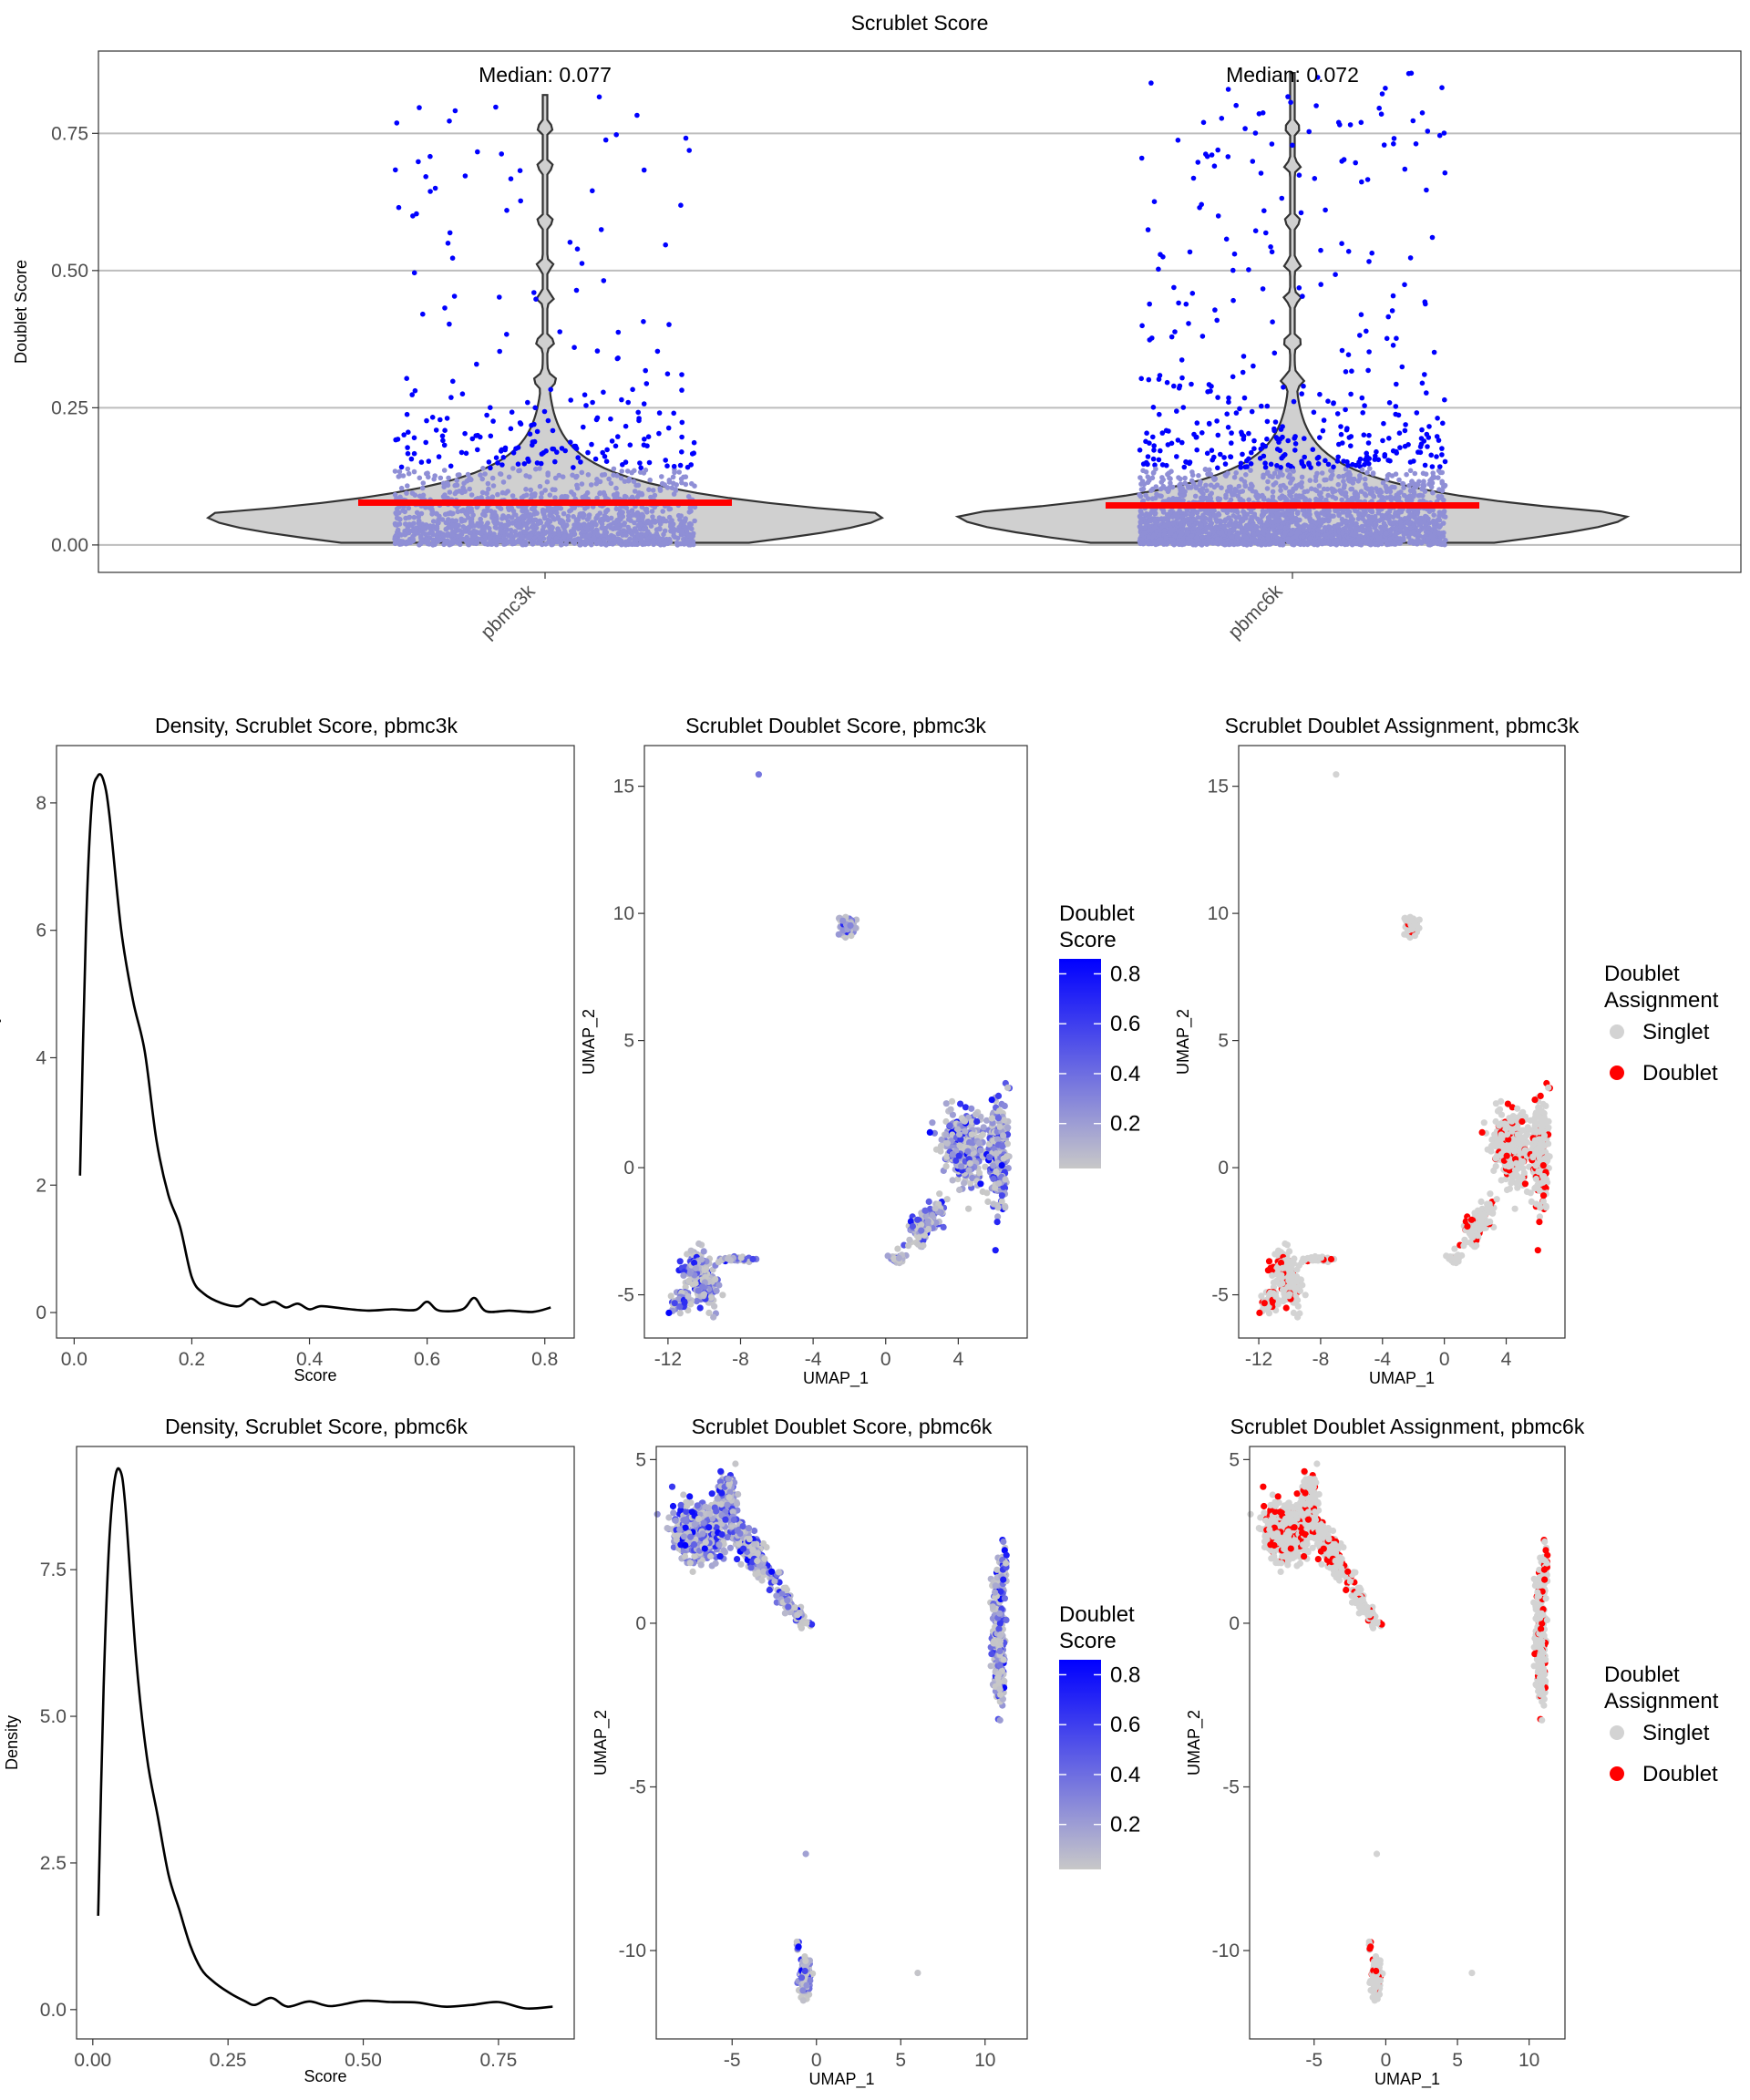 The height and width of the screenshot is (2100, 1750). I want to click on y-tick-label: 8, so click(41, 804).